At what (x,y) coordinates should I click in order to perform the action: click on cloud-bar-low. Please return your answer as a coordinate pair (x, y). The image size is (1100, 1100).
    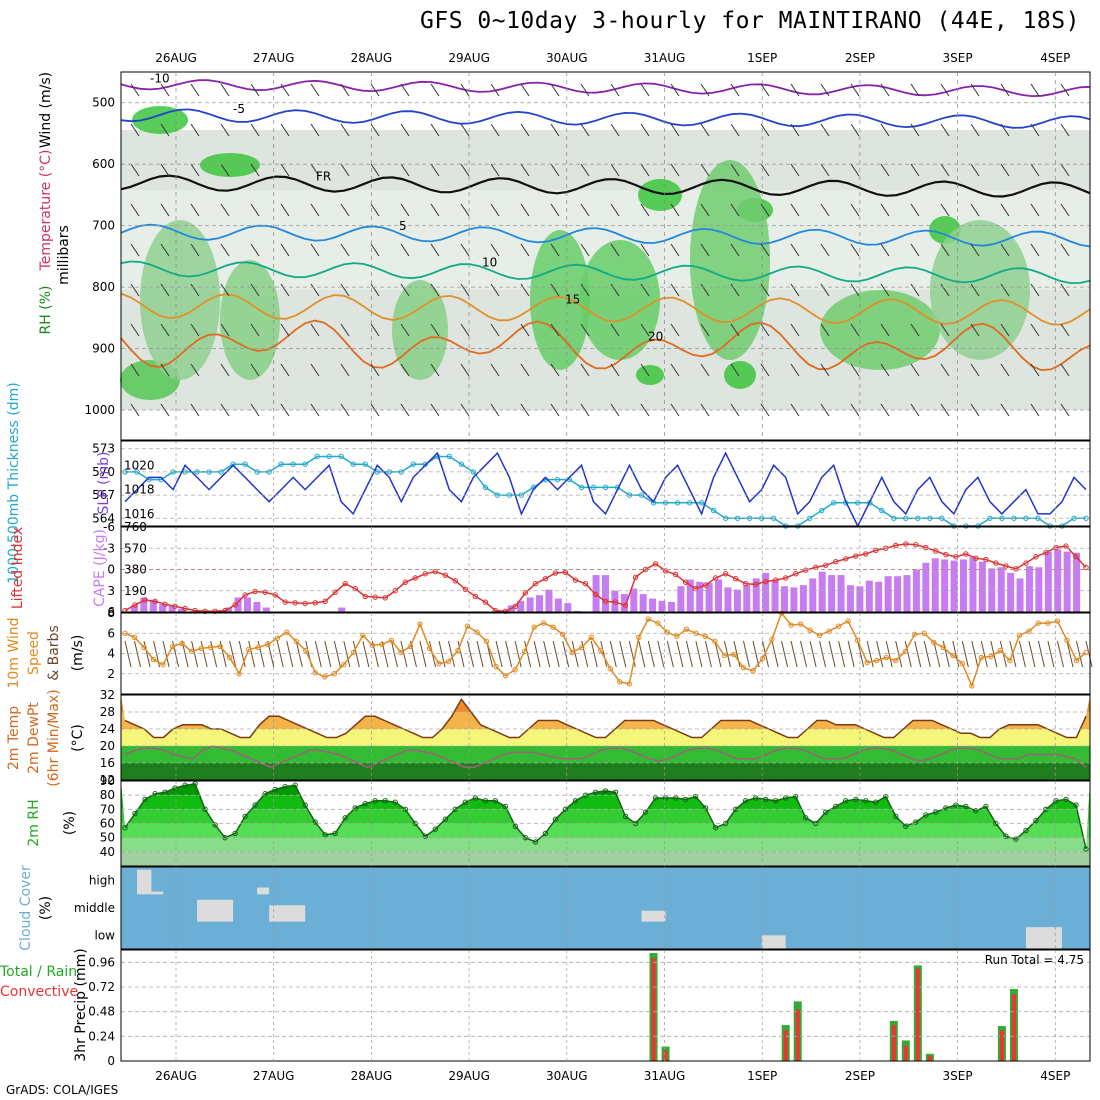
    Looking at the image, I should click on (1043, 938).